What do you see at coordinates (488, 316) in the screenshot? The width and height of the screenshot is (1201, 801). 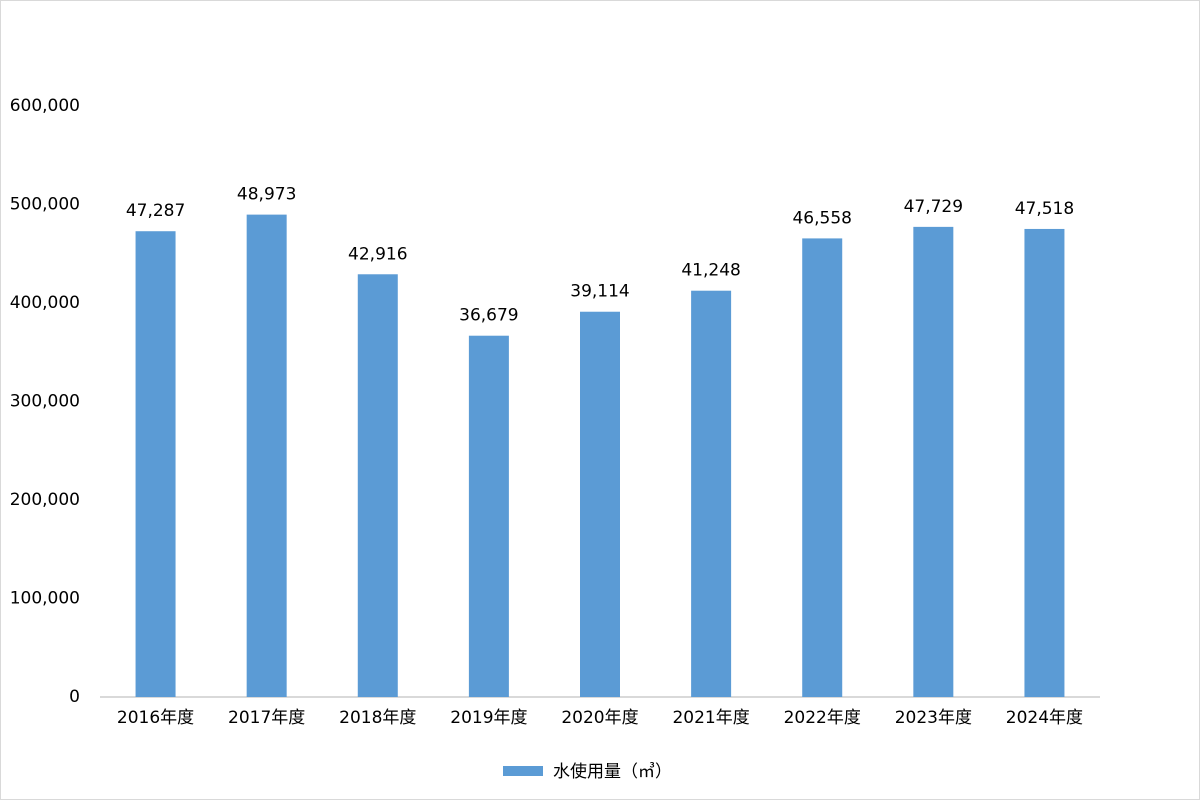 I see `data-label: 36,679` at bounding box center [488, 316].